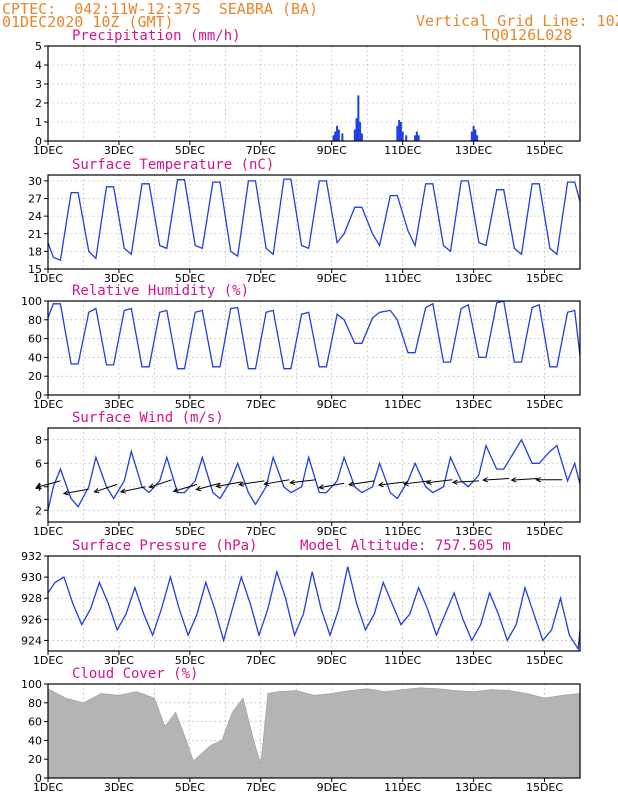 The image size is (618, 800). Describe the element at coordinates (35, 234) in the screenshot. I see `temp-ytick-label: 21` at that location.